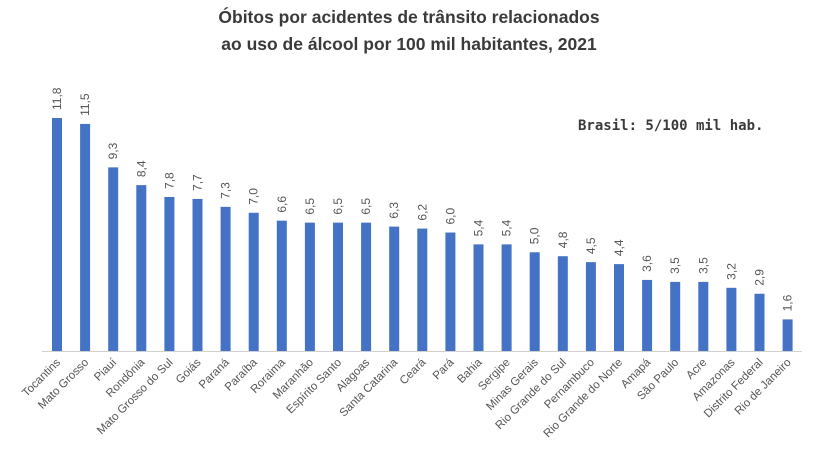 This screenshot has height=459, width=818. What do you see at coordinates (619, 247) in the screenshot?
I see `data-label: 4,4` at bounding box center [619, 247].